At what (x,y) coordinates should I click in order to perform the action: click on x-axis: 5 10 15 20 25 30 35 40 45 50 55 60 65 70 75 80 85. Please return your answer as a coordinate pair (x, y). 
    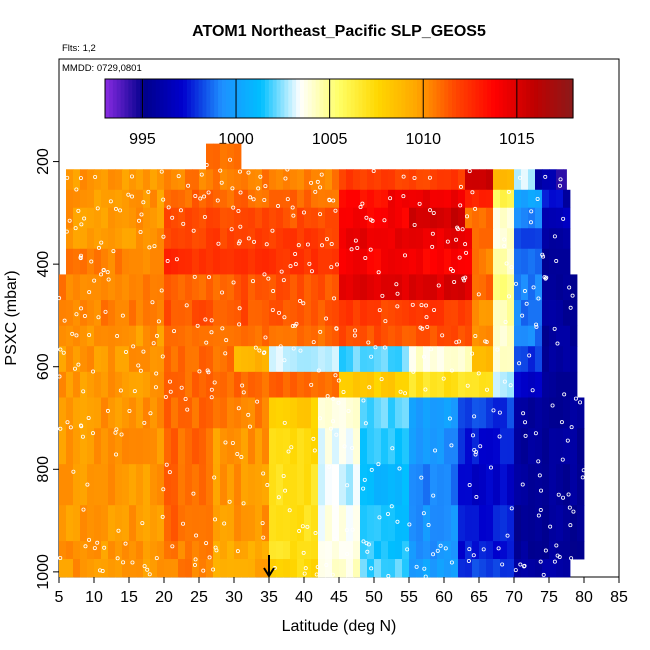
    Looking at the image, I should click on (341, 591).